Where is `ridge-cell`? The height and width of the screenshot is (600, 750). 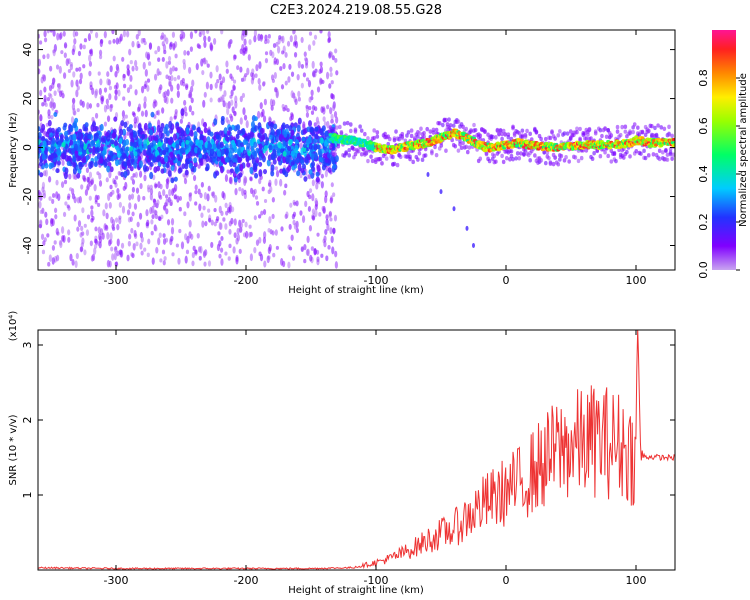 ridge-cell is located at coordinates (653, 140).